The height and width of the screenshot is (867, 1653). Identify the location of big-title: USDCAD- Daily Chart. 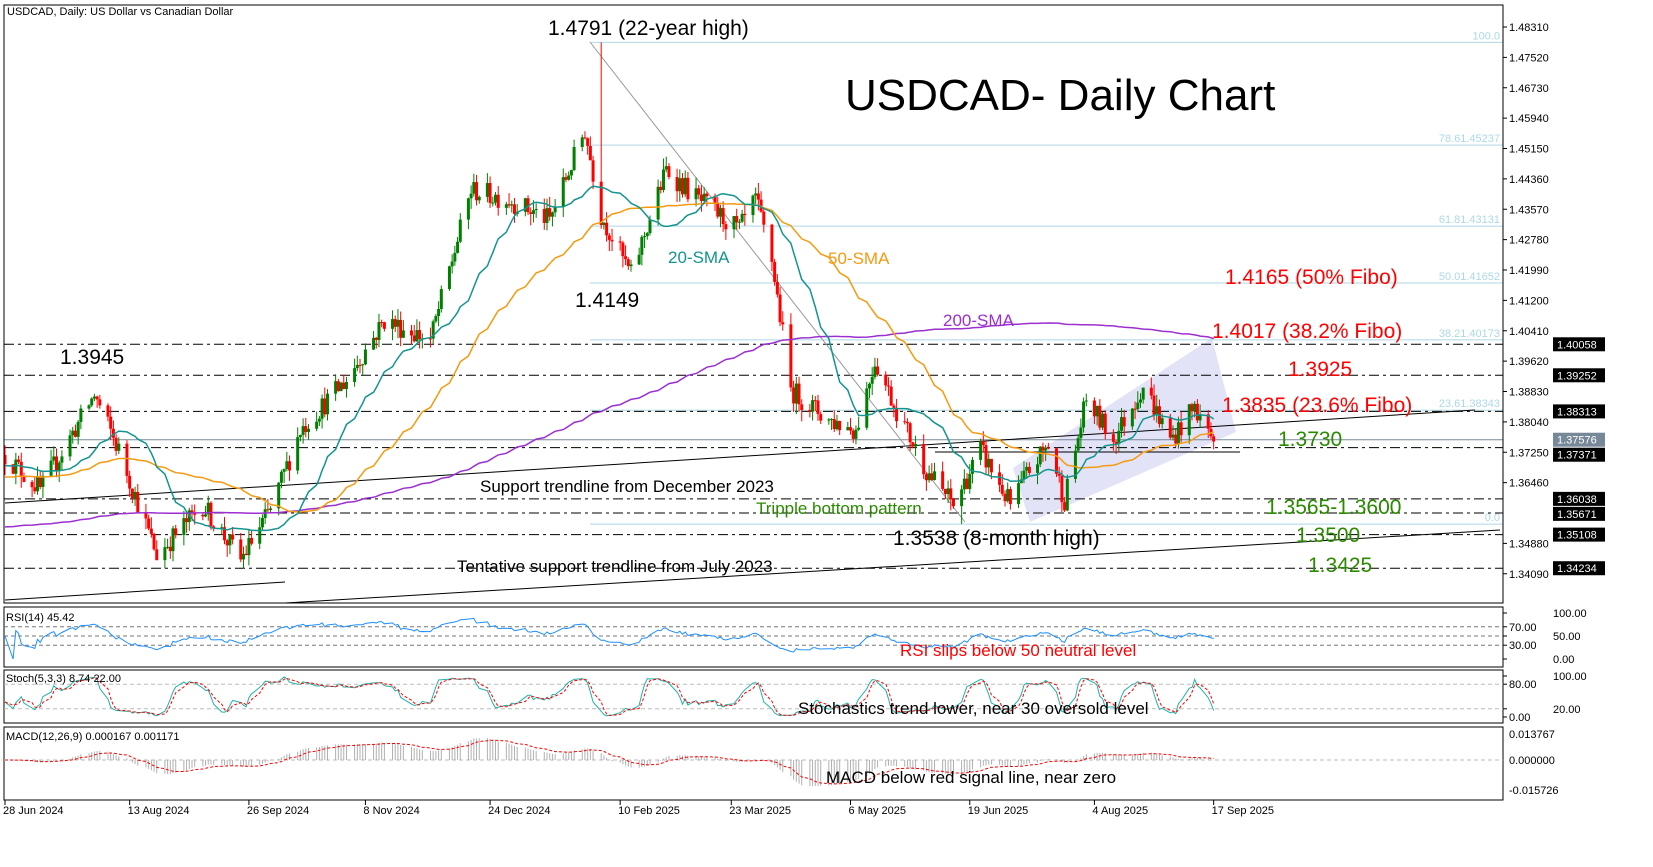
(1060, 95).